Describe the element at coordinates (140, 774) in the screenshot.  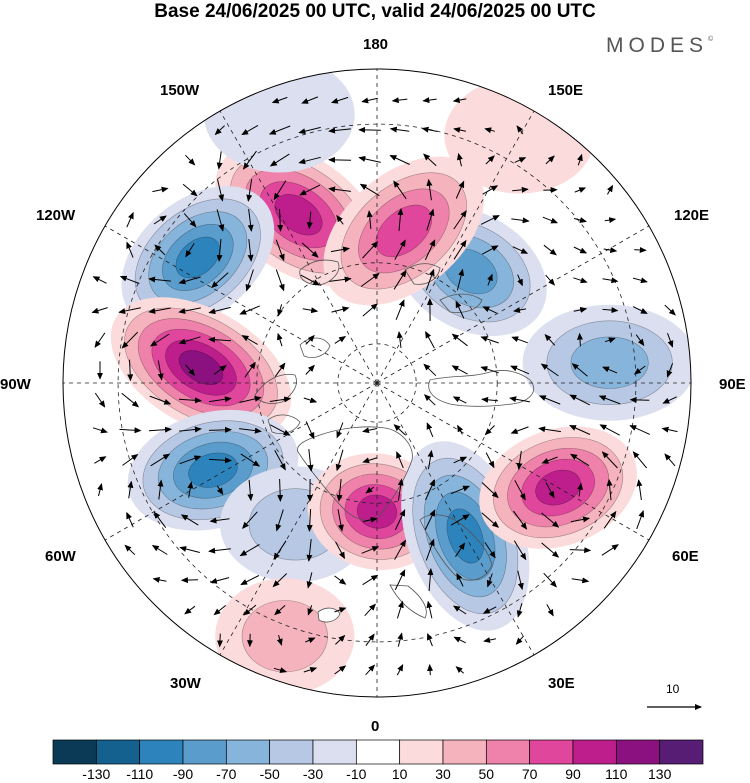
I see `colorbar-tick-label: -110` at that location.